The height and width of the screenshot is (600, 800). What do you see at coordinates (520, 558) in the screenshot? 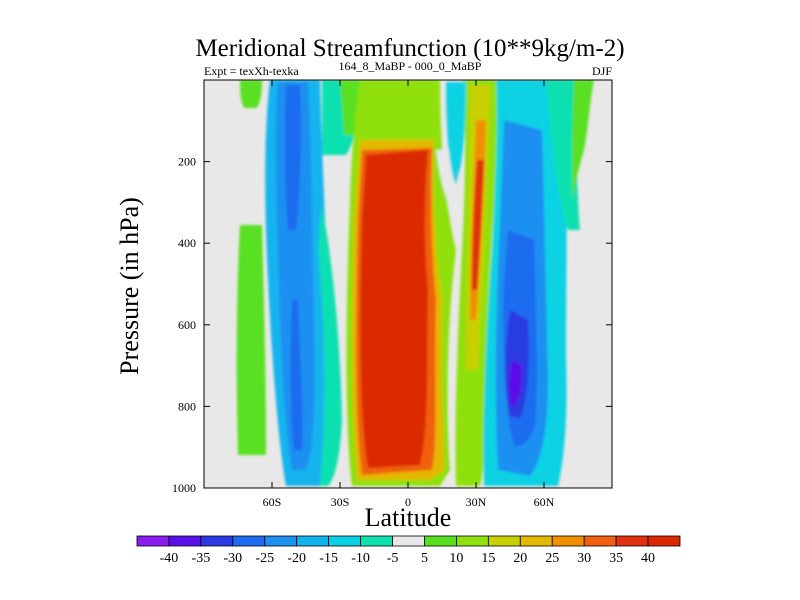
I see `colorbar-label: 20` at bounding box center [520, 558].